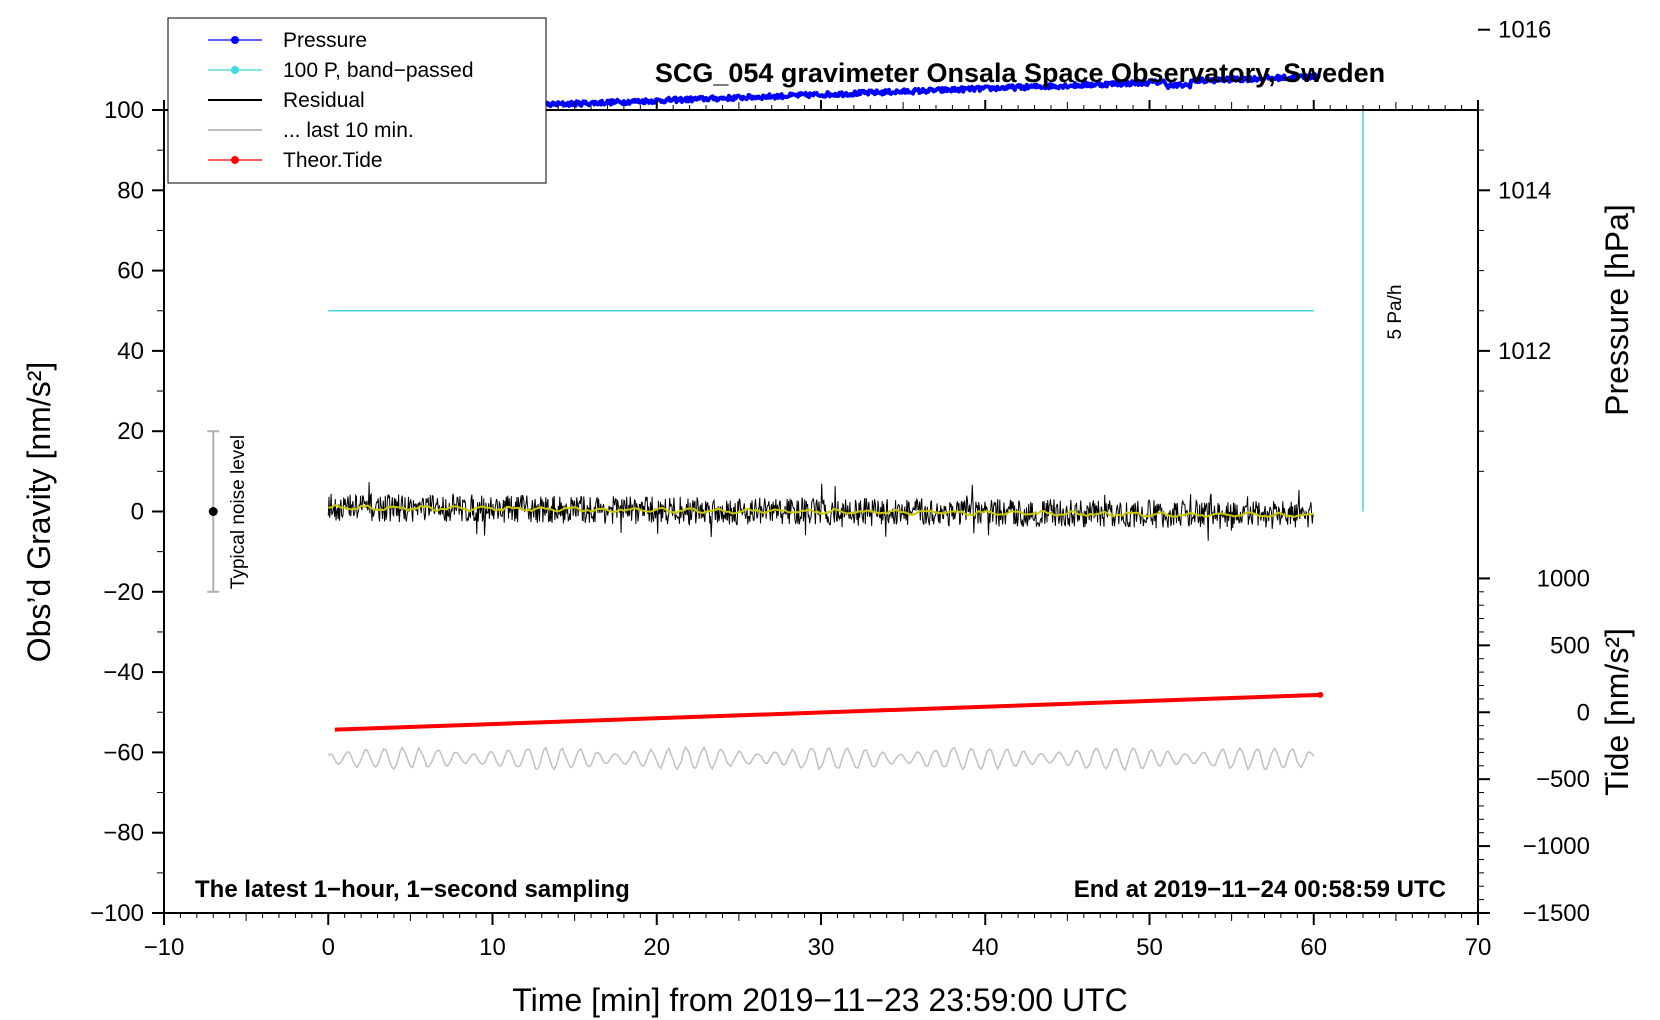 The width and height of the screenshot is (1660, 1020). What do you see at coordinates (123, 752) in the screenshot?
I see `y-tick-label: −60` at bounding box center [123, 752].